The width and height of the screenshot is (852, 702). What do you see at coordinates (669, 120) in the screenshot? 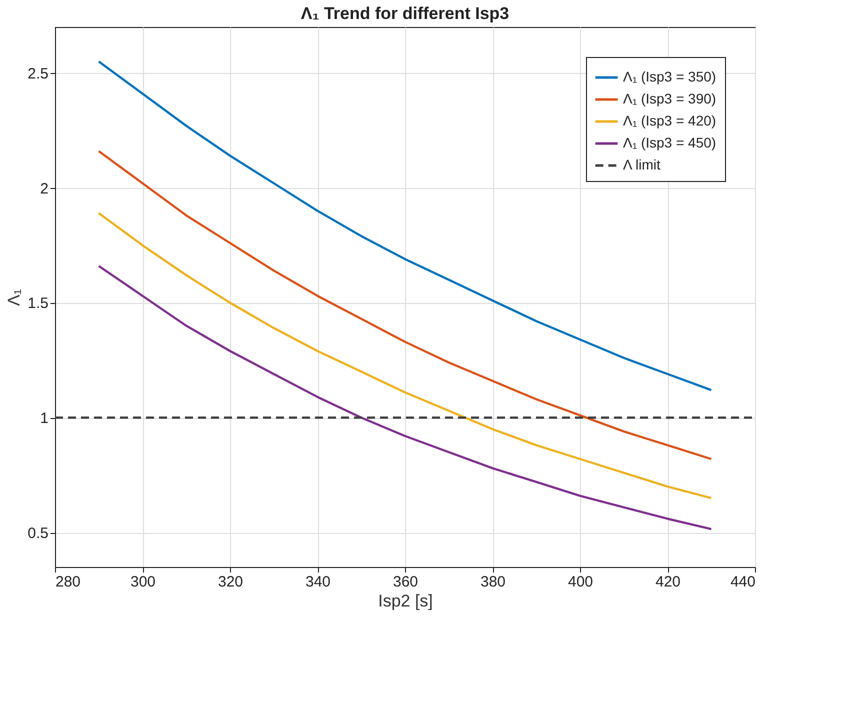
I see `legend-label: Λ₁ (Isp3 = 420)` at bounding box center [669, 120].